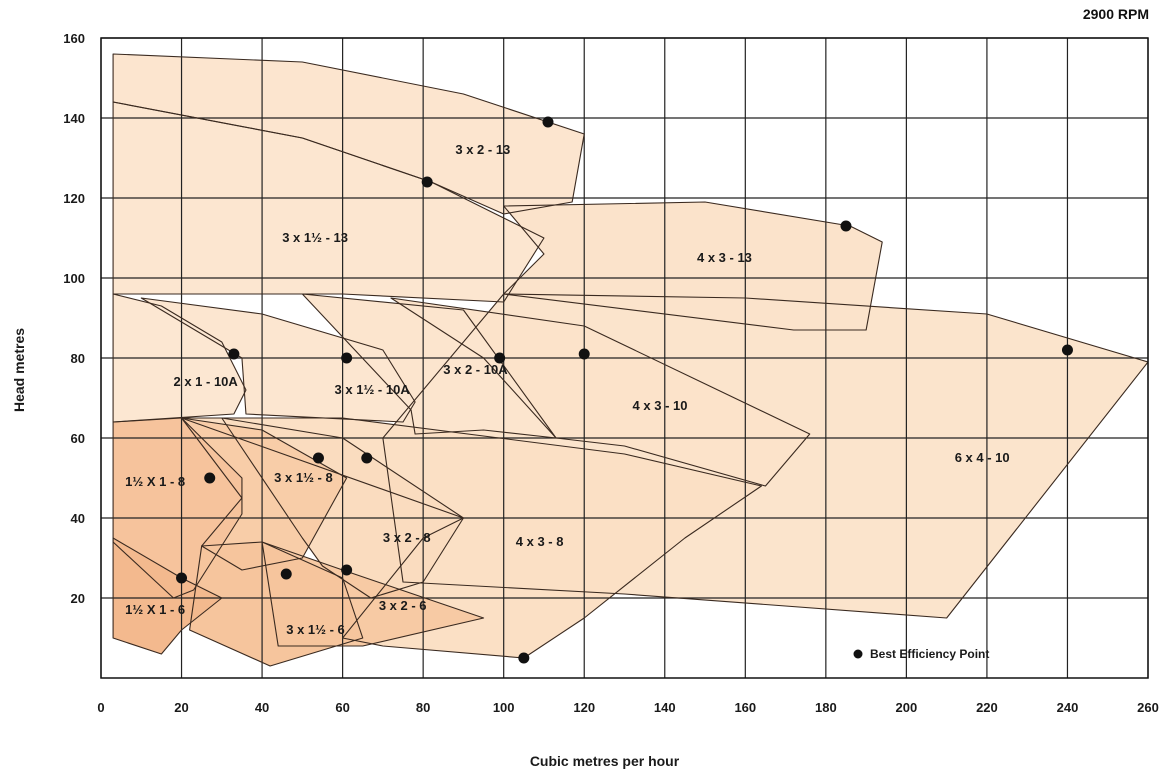 This screenshot has width=1173, height=774. Describe the element at coordinates (100, 707) in the screenshot. I see `x-tick-label: 0` at that location.